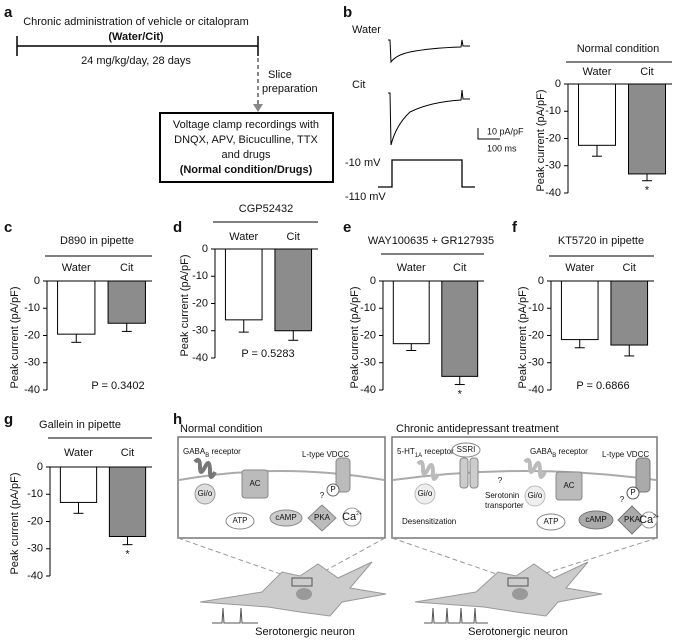 This screenshot has height=640, width=685. Describe the element at coordinates (136, 61) in the screenshot. I see `dose-text: 24 mg/kg/day, 28 days` at that location.